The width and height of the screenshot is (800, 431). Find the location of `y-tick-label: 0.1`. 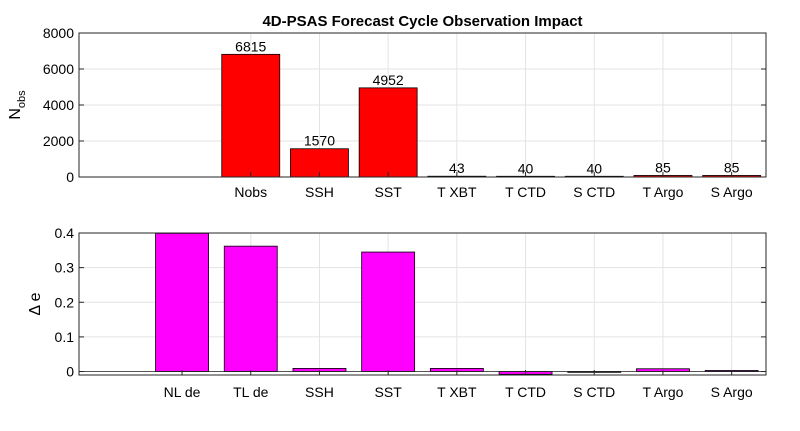

y-tick-label: 0.1 is located at coordinates (65, 337).